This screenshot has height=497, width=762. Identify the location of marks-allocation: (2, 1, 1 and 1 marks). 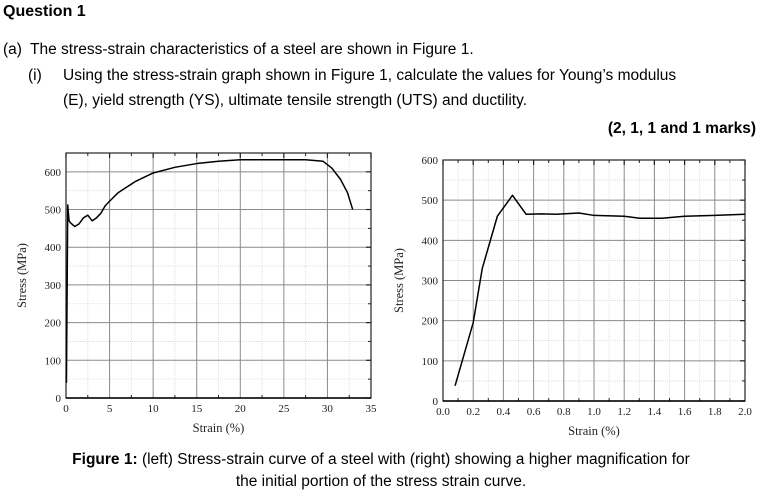
(681, 128).